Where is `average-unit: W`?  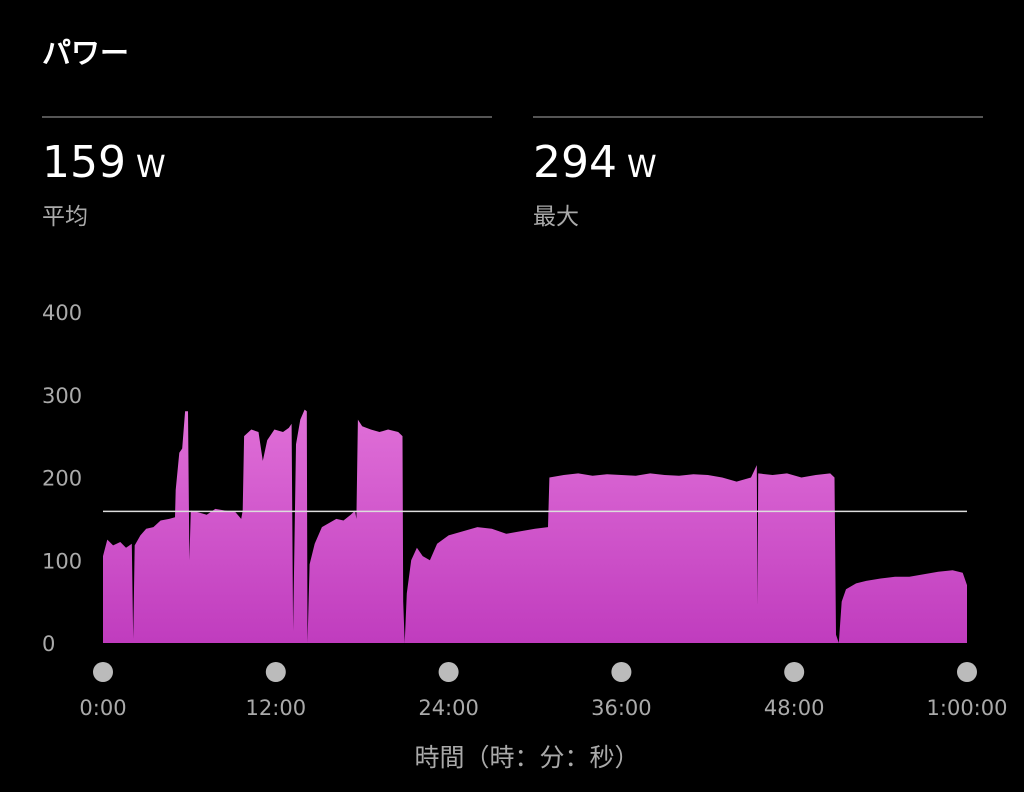 average-unit: W is located at coordinates (150, 167).